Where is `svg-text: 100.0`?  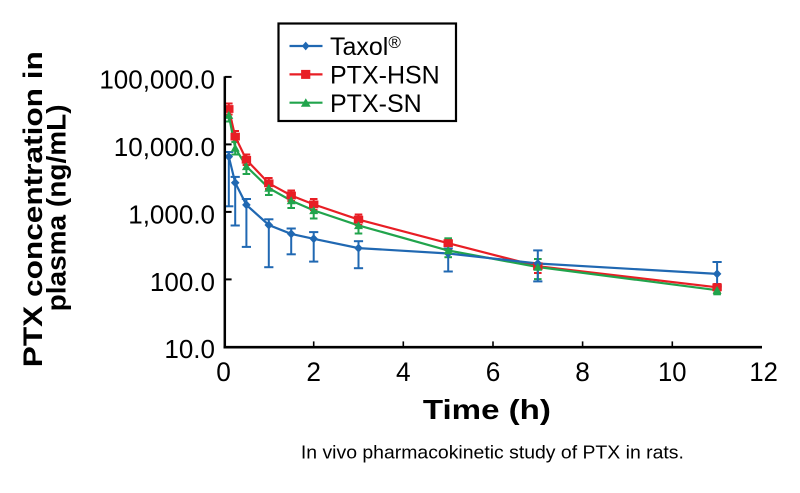
svg-text: 100.0 is located at coordinates (182, 282).